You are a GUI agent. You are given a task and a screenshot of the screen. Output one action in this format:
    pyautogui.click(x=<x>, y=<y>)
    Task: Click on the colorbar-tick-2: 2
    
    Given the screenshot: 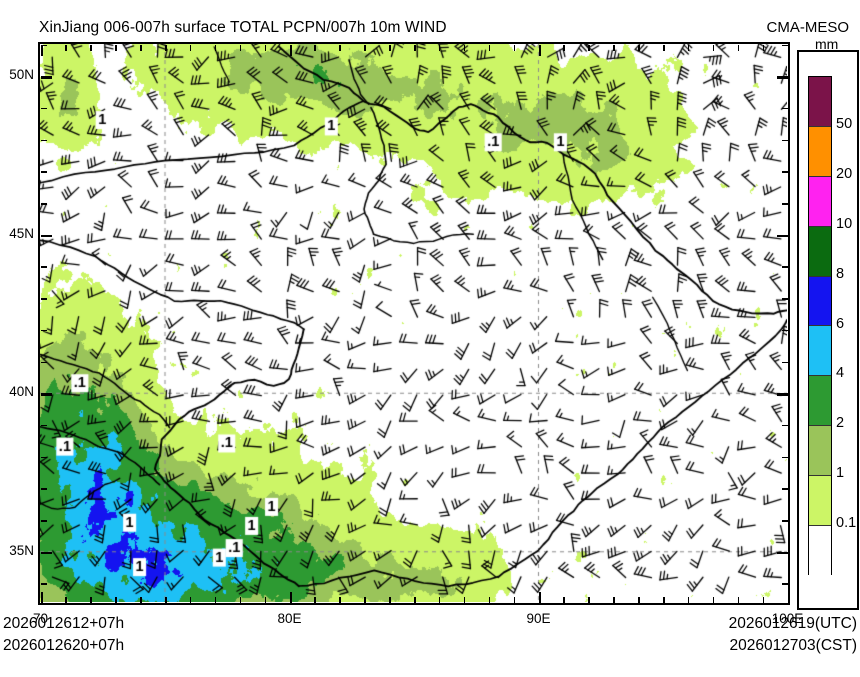 What is the action you would take?
    pyautogui.click(x=840, y=423)
    